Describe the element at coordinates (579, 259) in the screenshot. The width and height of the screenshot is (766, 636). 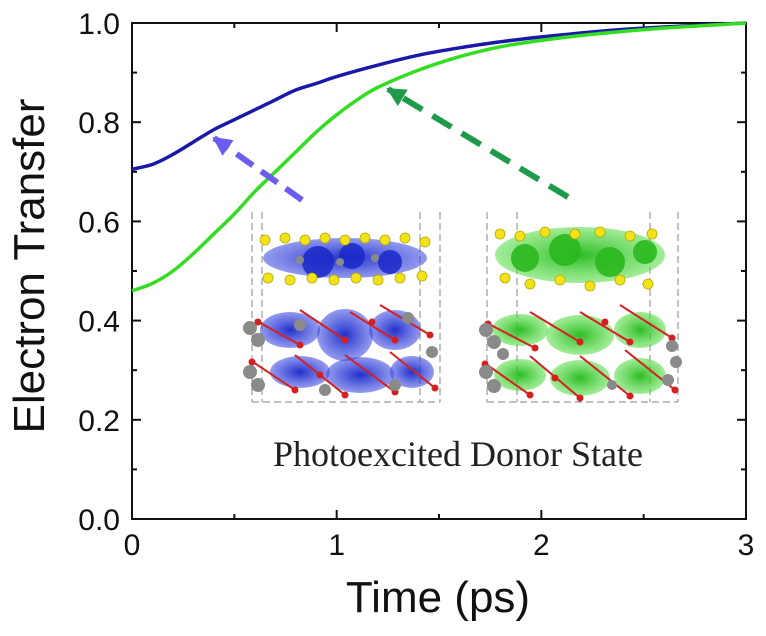
I see `inset-green-top-layer` at that location.